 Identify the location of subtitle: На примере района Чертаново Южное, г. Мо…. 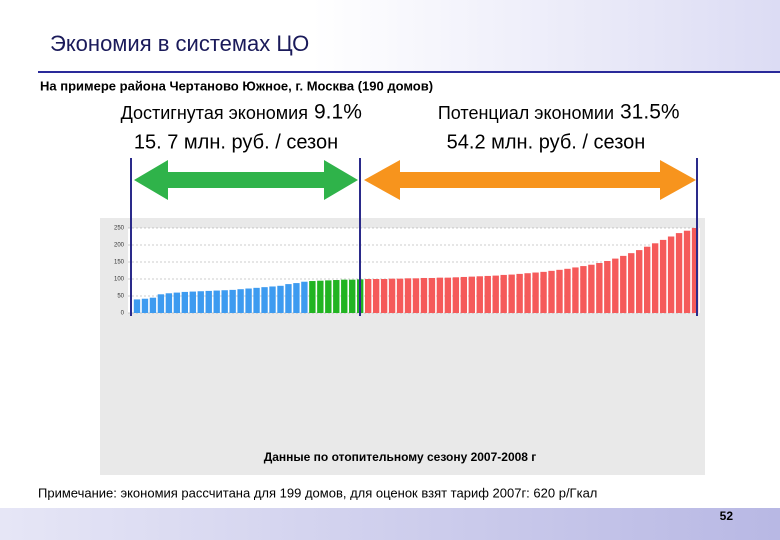
(236, 85).